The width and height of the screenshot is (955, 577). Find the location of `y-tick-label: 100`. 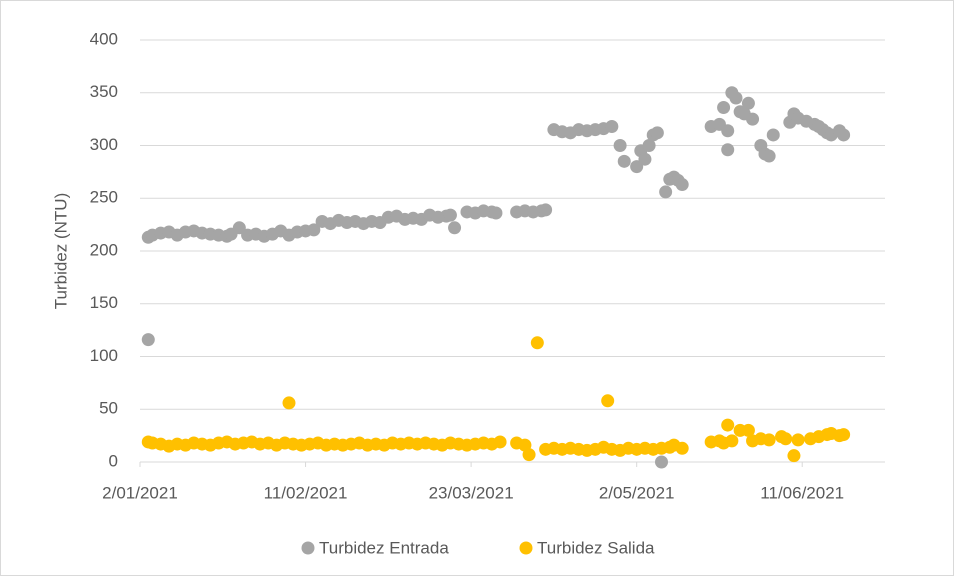

y-tick-label: 100 is located at coordinates (104, 355).